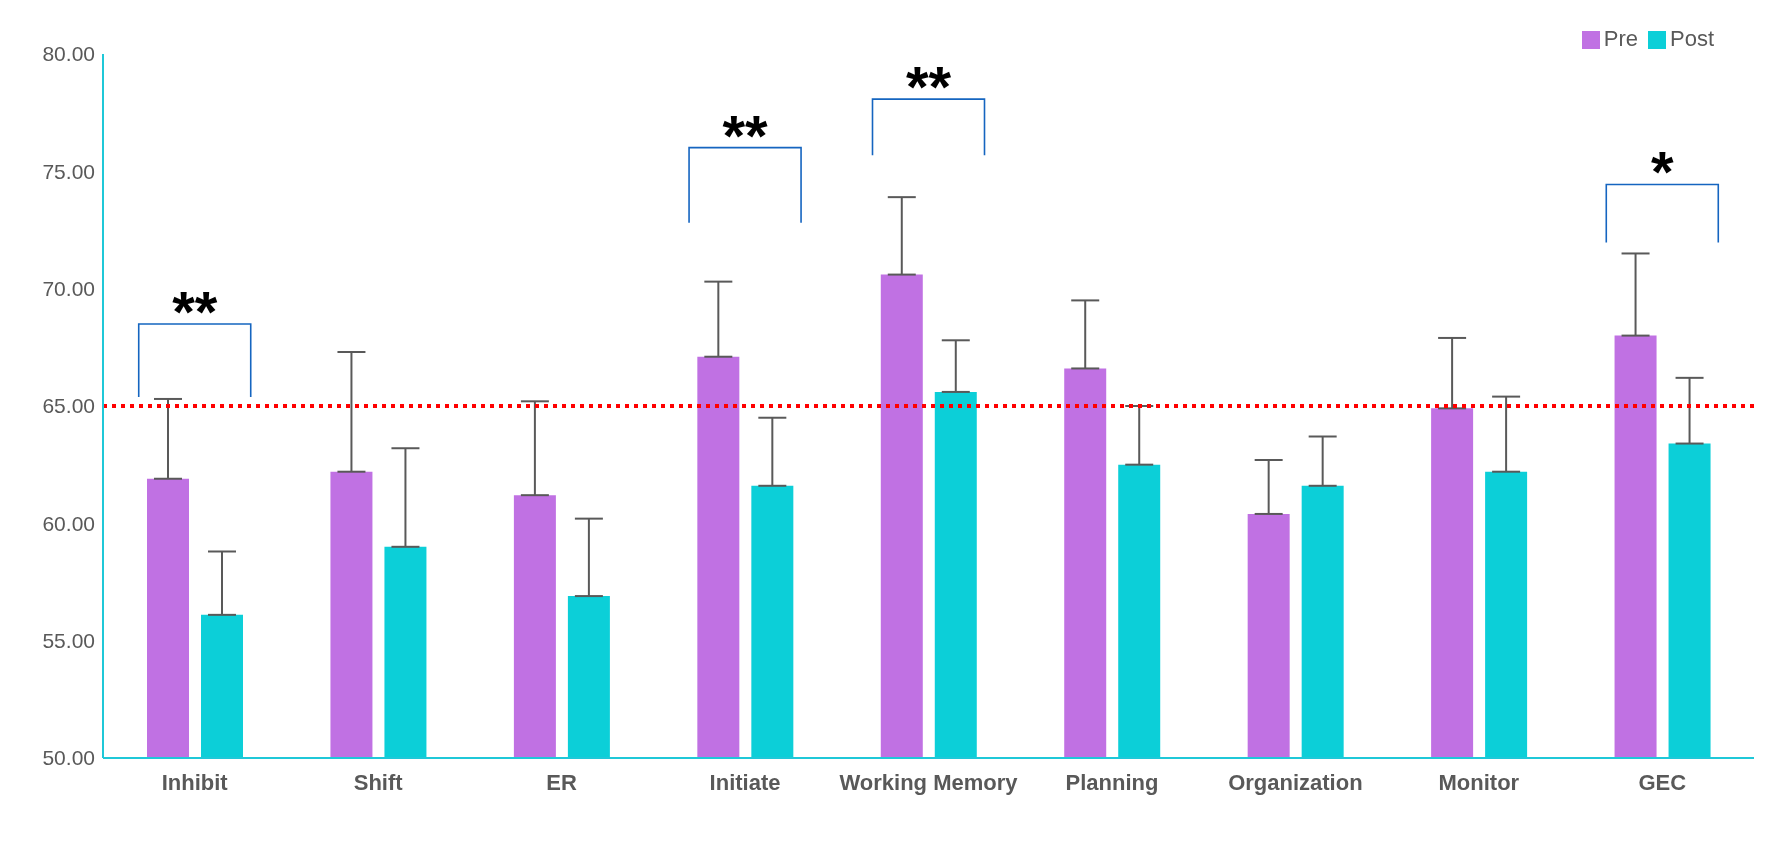 The width and height of the screenshot is (1772, 866). Describe the element at coordinates (68, 289) in the screenshot. I see `y-tick-label: 70.00` at that location.